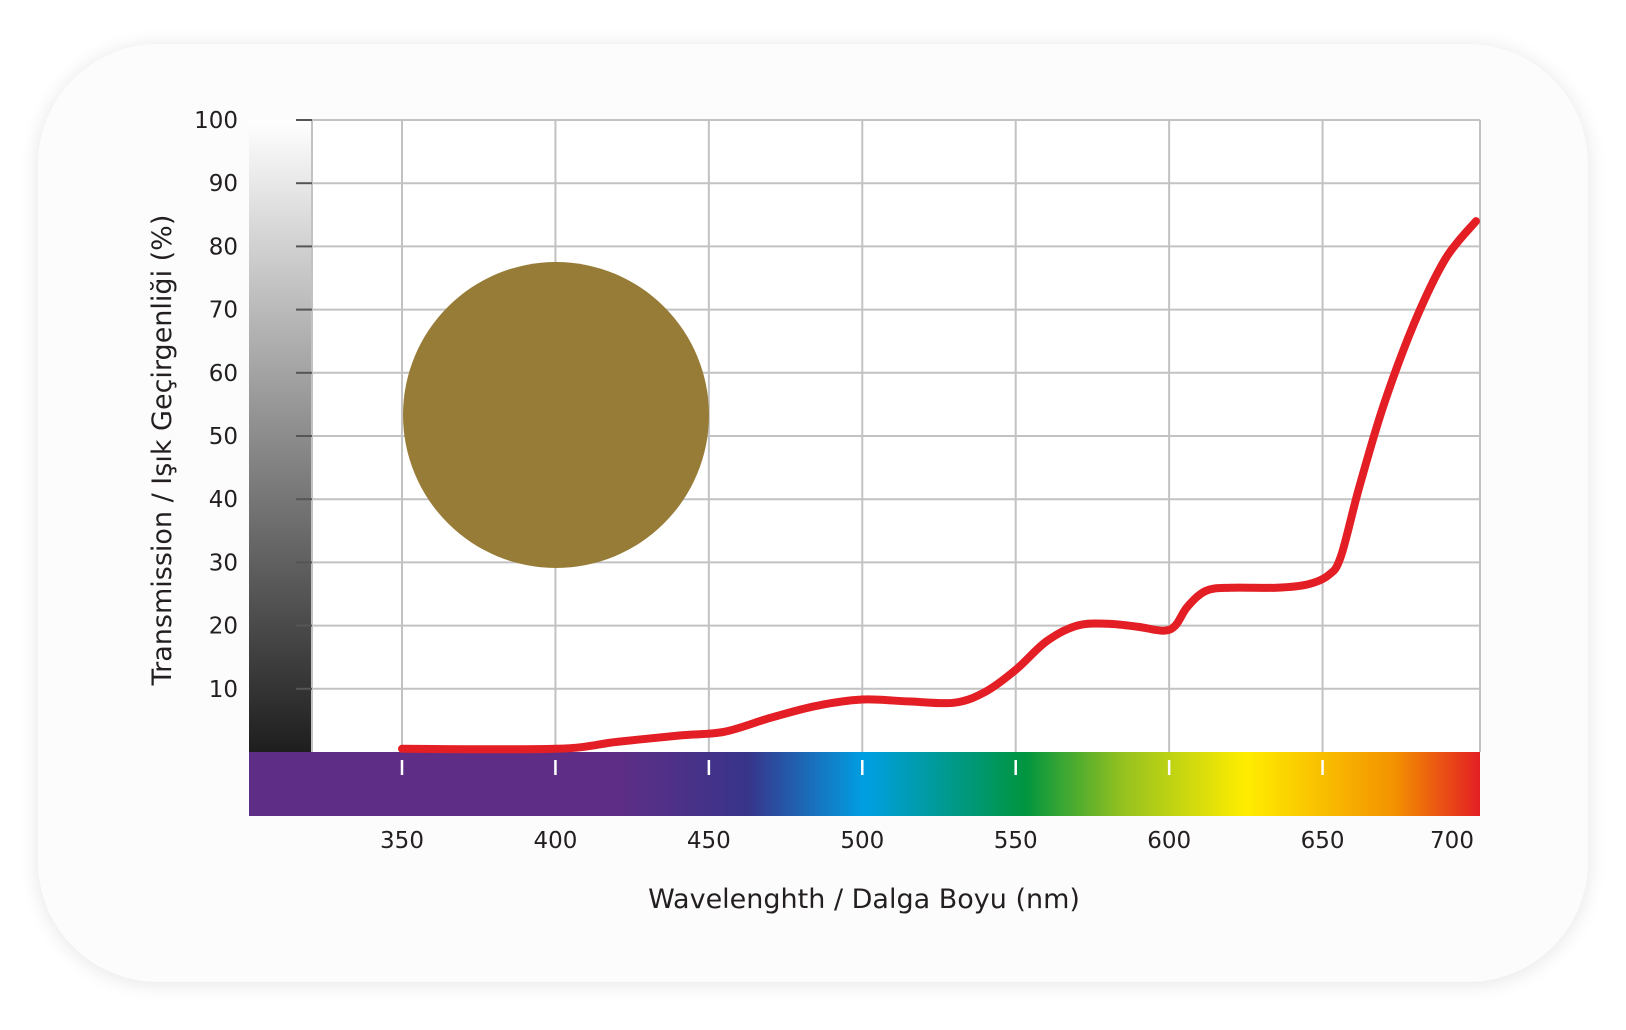  What do you see at coordinates (1452, 841) in the screenshot?
I see `x-tick-label: 700` at bounding box center [1452, 841].